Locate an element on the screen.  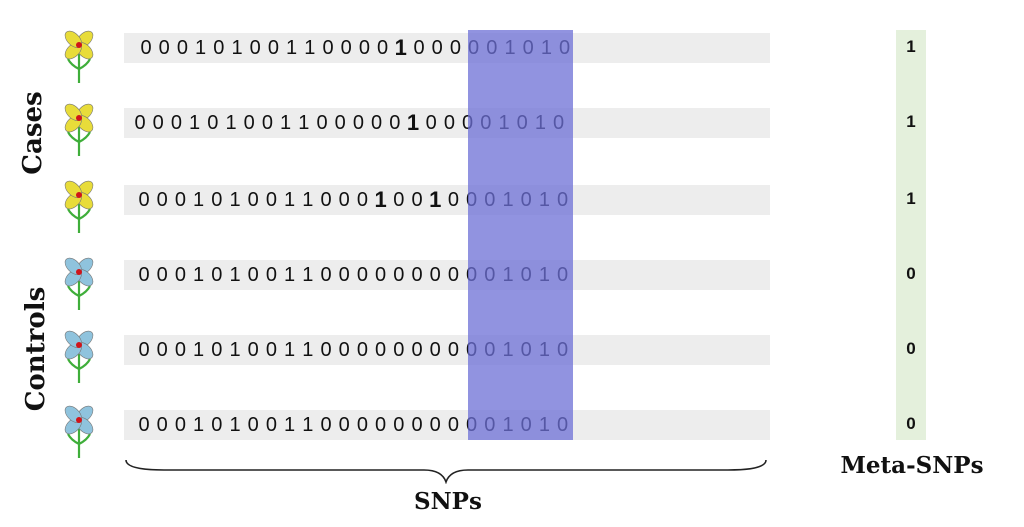
snp-window-highlight is located at coordinates (520, 235).